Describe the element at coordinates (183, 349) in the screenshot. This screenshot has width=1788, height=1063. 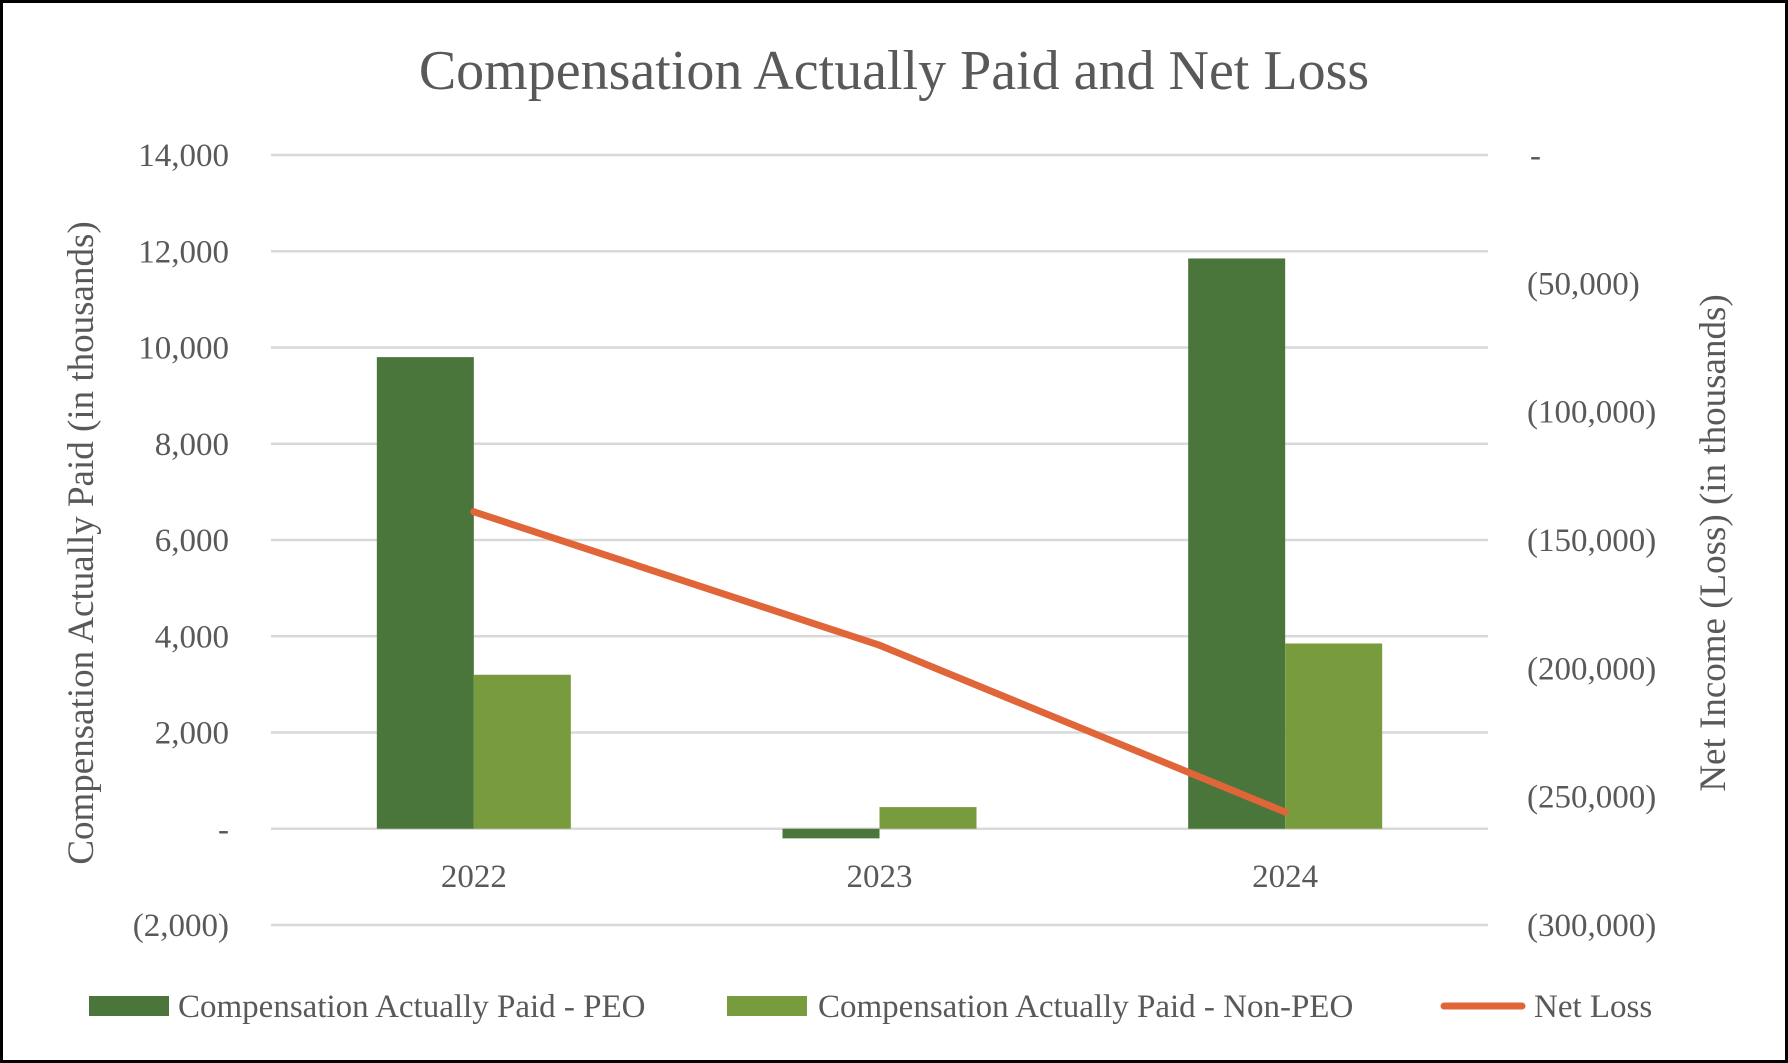
I see `y-tick-label: 10,000` at that location.